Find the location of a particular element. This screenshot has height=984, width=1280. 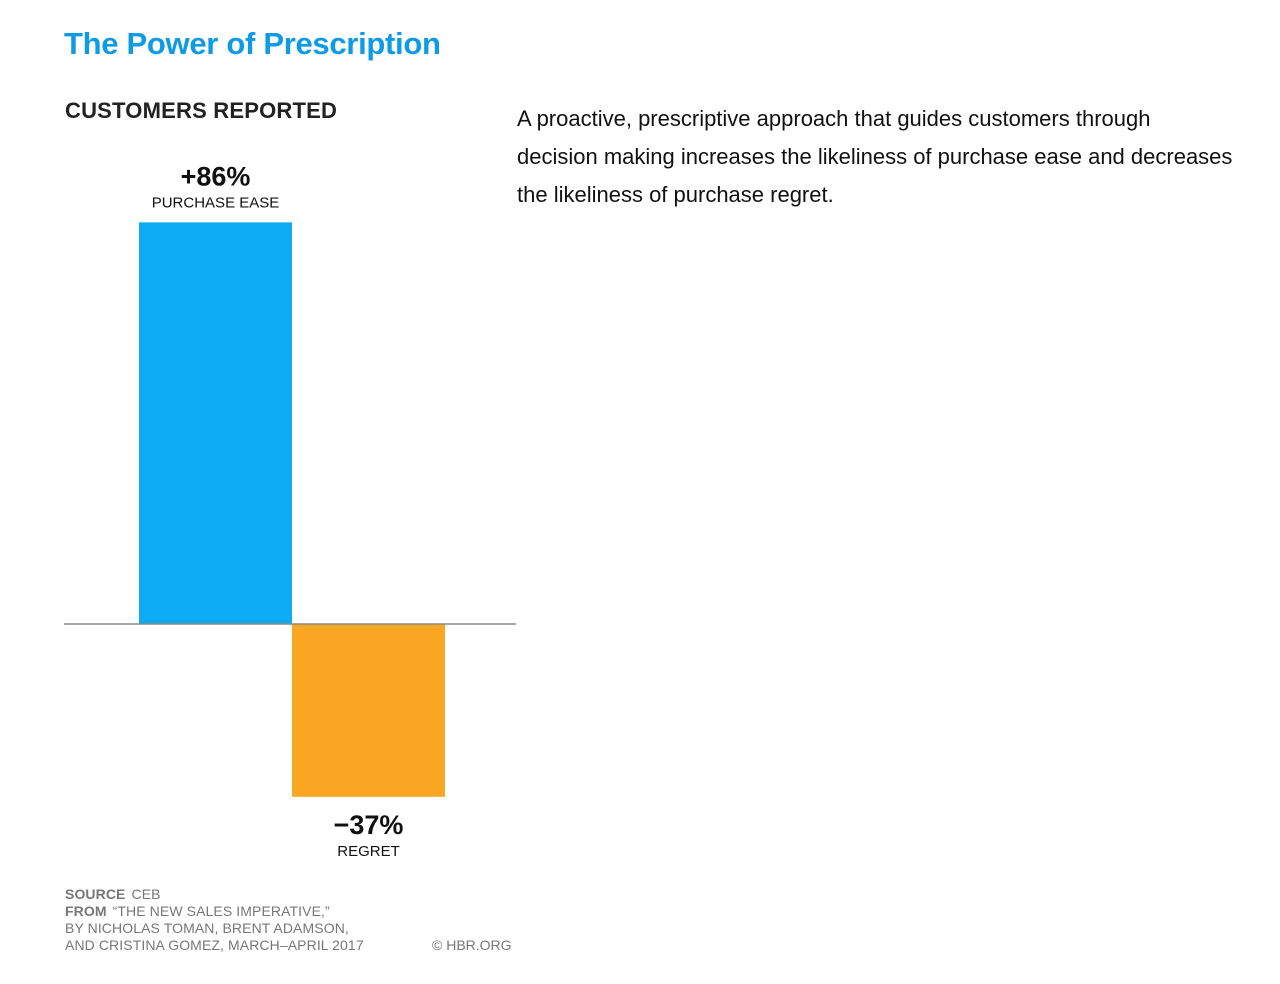

from-key: FROM is located at coordinates (86, 911).